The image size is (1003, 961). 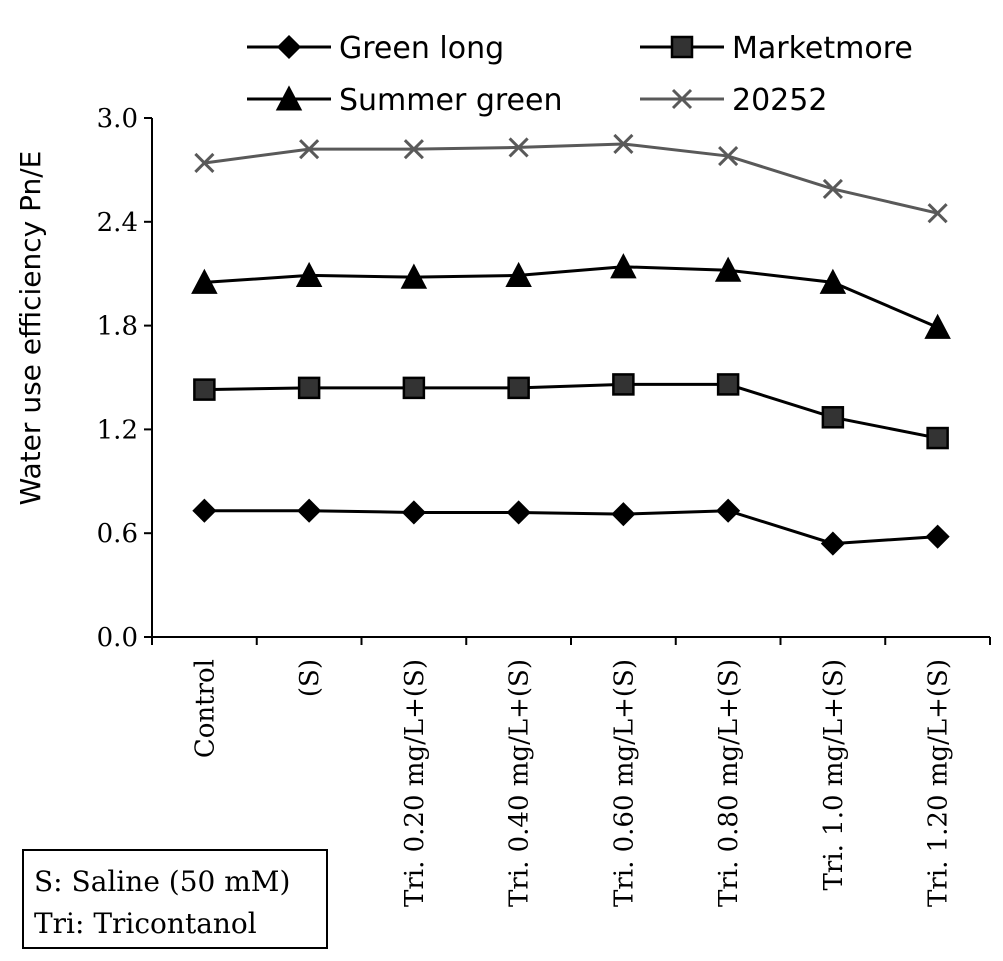 What do you see at coordinates (310, 678) in the screenshot?
I see `x-category-label: (S)` at bounding box center [310, 678].